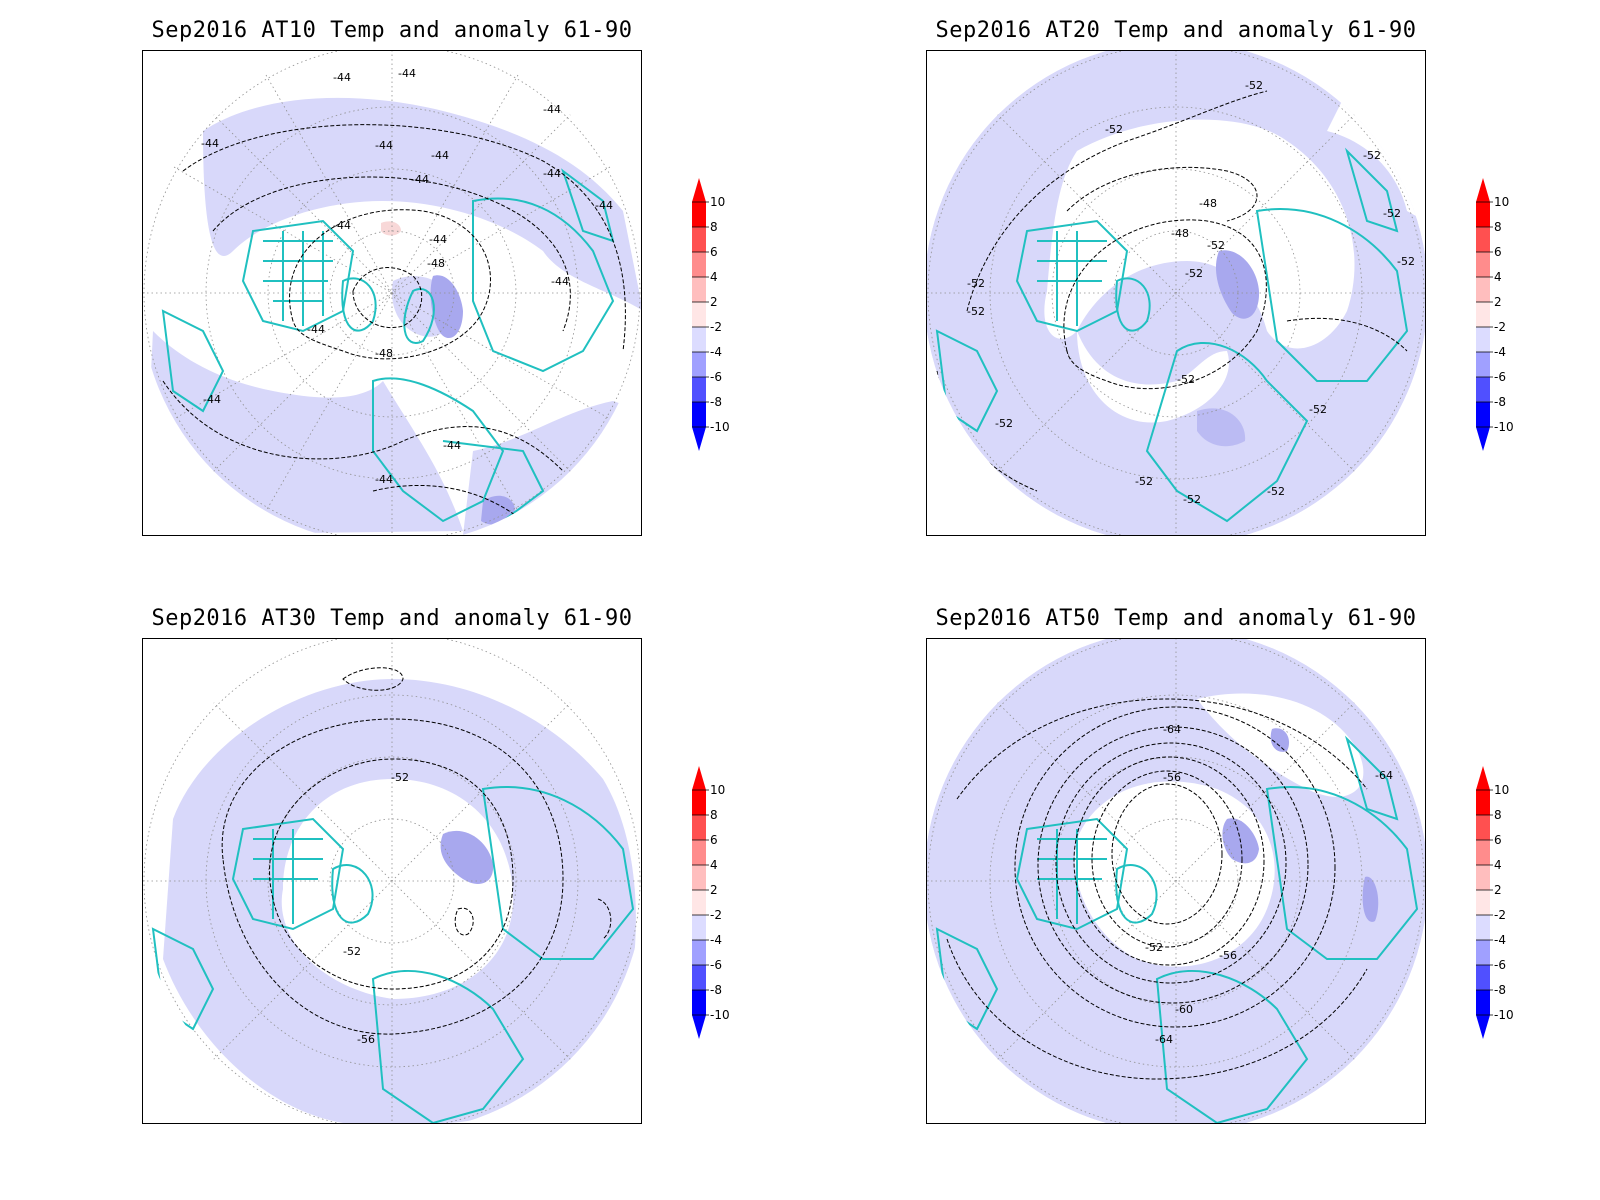 Image resolution: width=1600 pixels, height=1200 pixels. What do you see at coordinates (392, 30) in the screenshot?
I see `panel-title: Sep2016 AT10 Temp and anomaly 61-90` at bounding box center [392, 30].